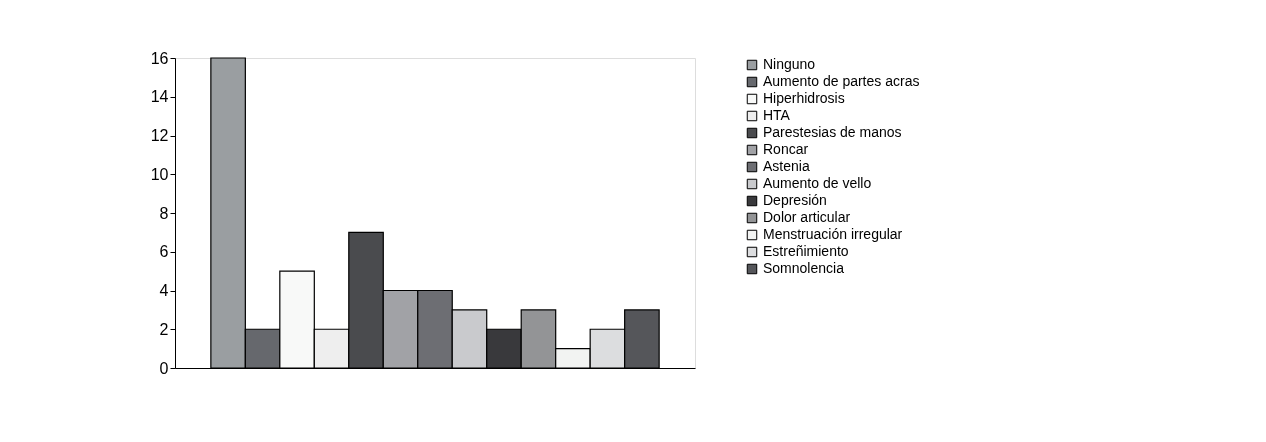 The image size is (1266, 442). Describe the element at coordinates (159, 135) in the screenshot. I see `y-tick-label: 12` at that location.